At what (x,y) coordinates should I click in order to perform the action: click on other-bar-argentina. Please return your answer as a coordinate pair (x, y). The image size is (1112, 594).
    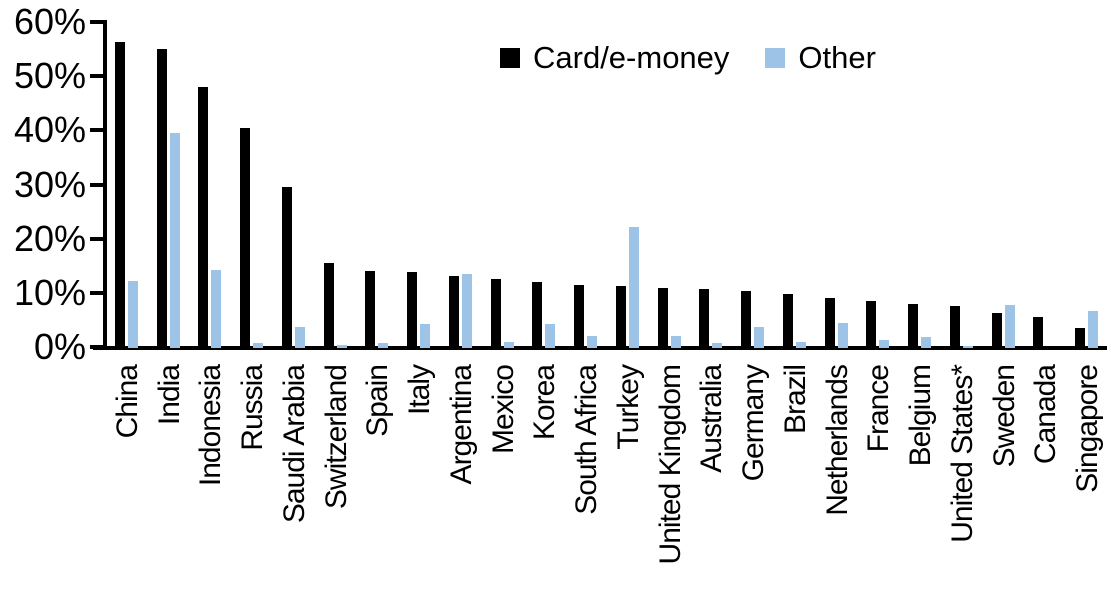
    Looking at the image, I should click on (467, 311).